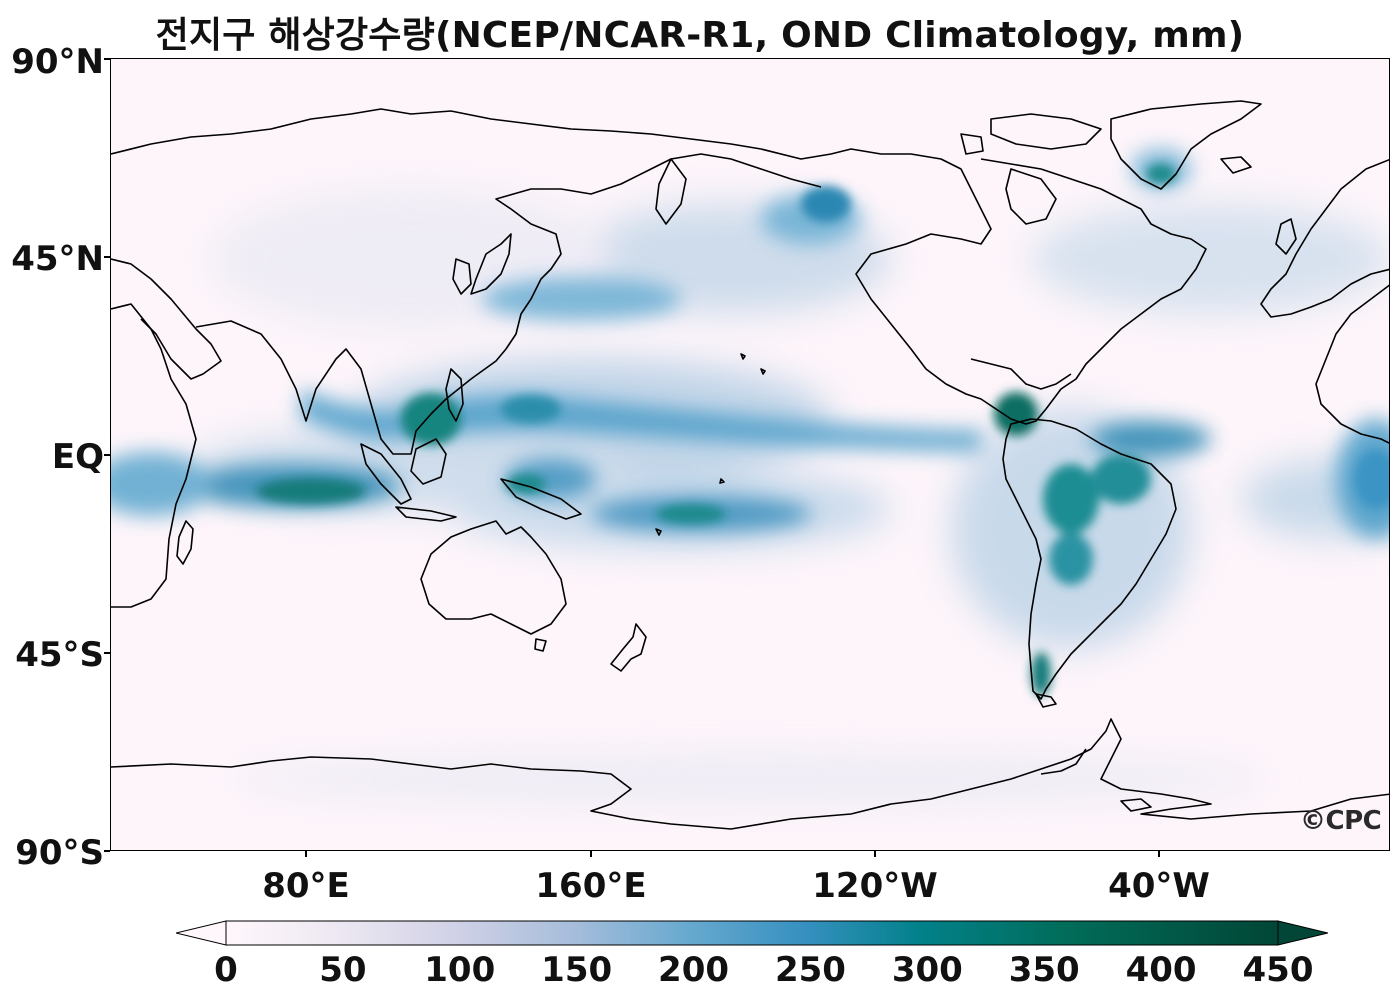  What do you see at coordinates (1352, 364) in the screenshot?
I see `coast-west-africa` at bounding box center [1352, 364].